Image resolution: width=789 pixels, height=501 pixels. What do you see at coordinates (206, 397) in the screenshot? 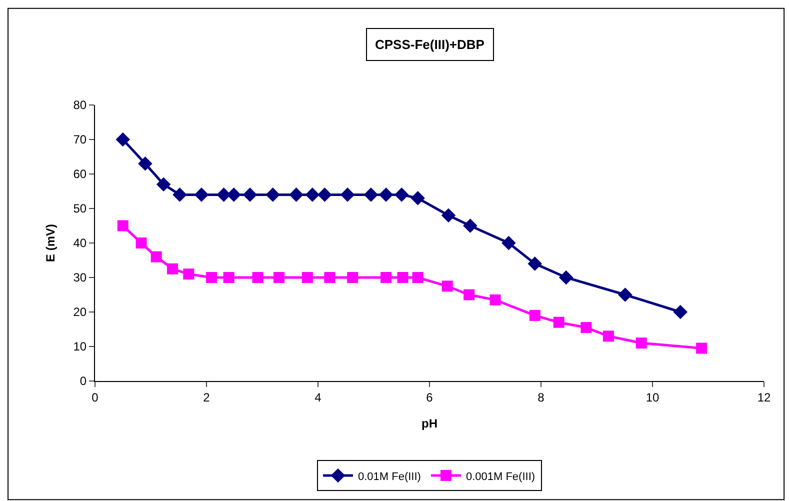
I see `x-tick-label: 2` at bounding box center [206, 397].